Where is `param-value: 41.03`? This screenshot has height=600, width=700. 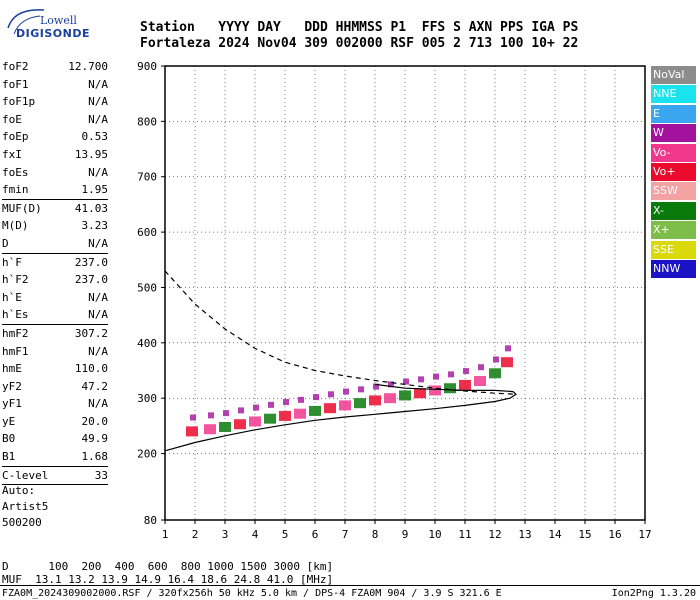
param-value: 41.03 is located at coordinates (91, 208).